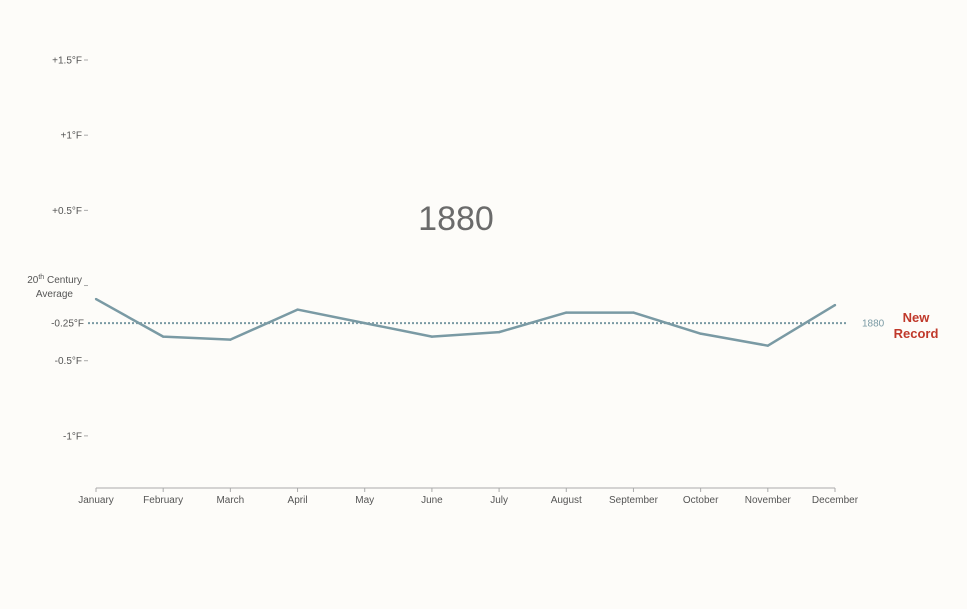 The height and width of the screenshot is (609, 967). What do you see at coordinates (916, 333) in the screenshot?
I see `new-record-line2: Record` at bounding box center [916, 333].